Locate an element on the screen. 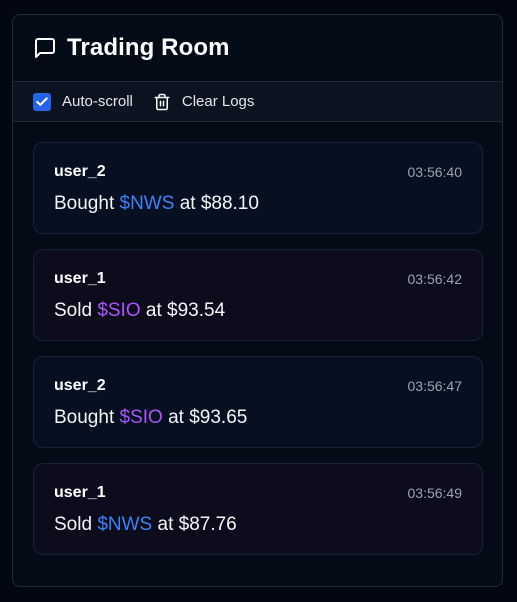  log-item: user_1 03:56:49 Sold $NWS at $87.76 is located at coordinates (258, 509).